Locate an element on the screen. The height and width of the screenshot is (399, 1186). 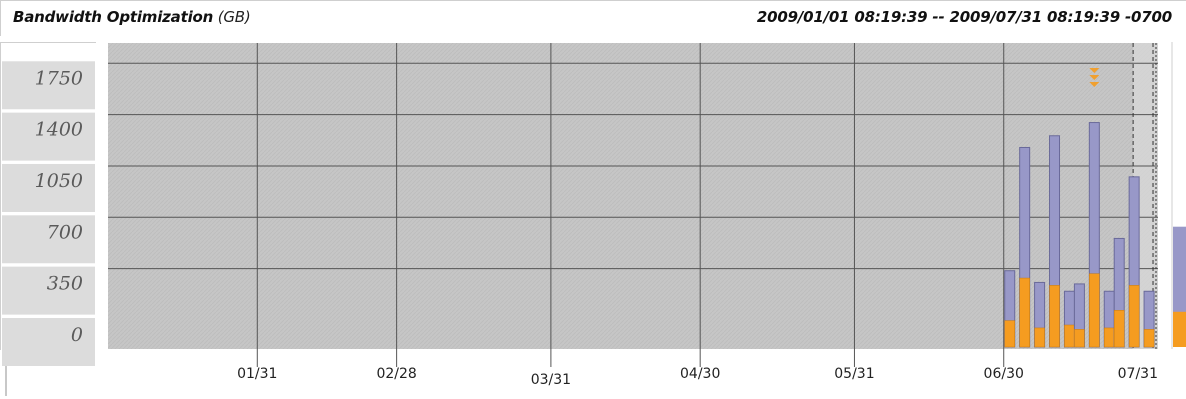
y-axis-panel is located at coordinates (48, 196).